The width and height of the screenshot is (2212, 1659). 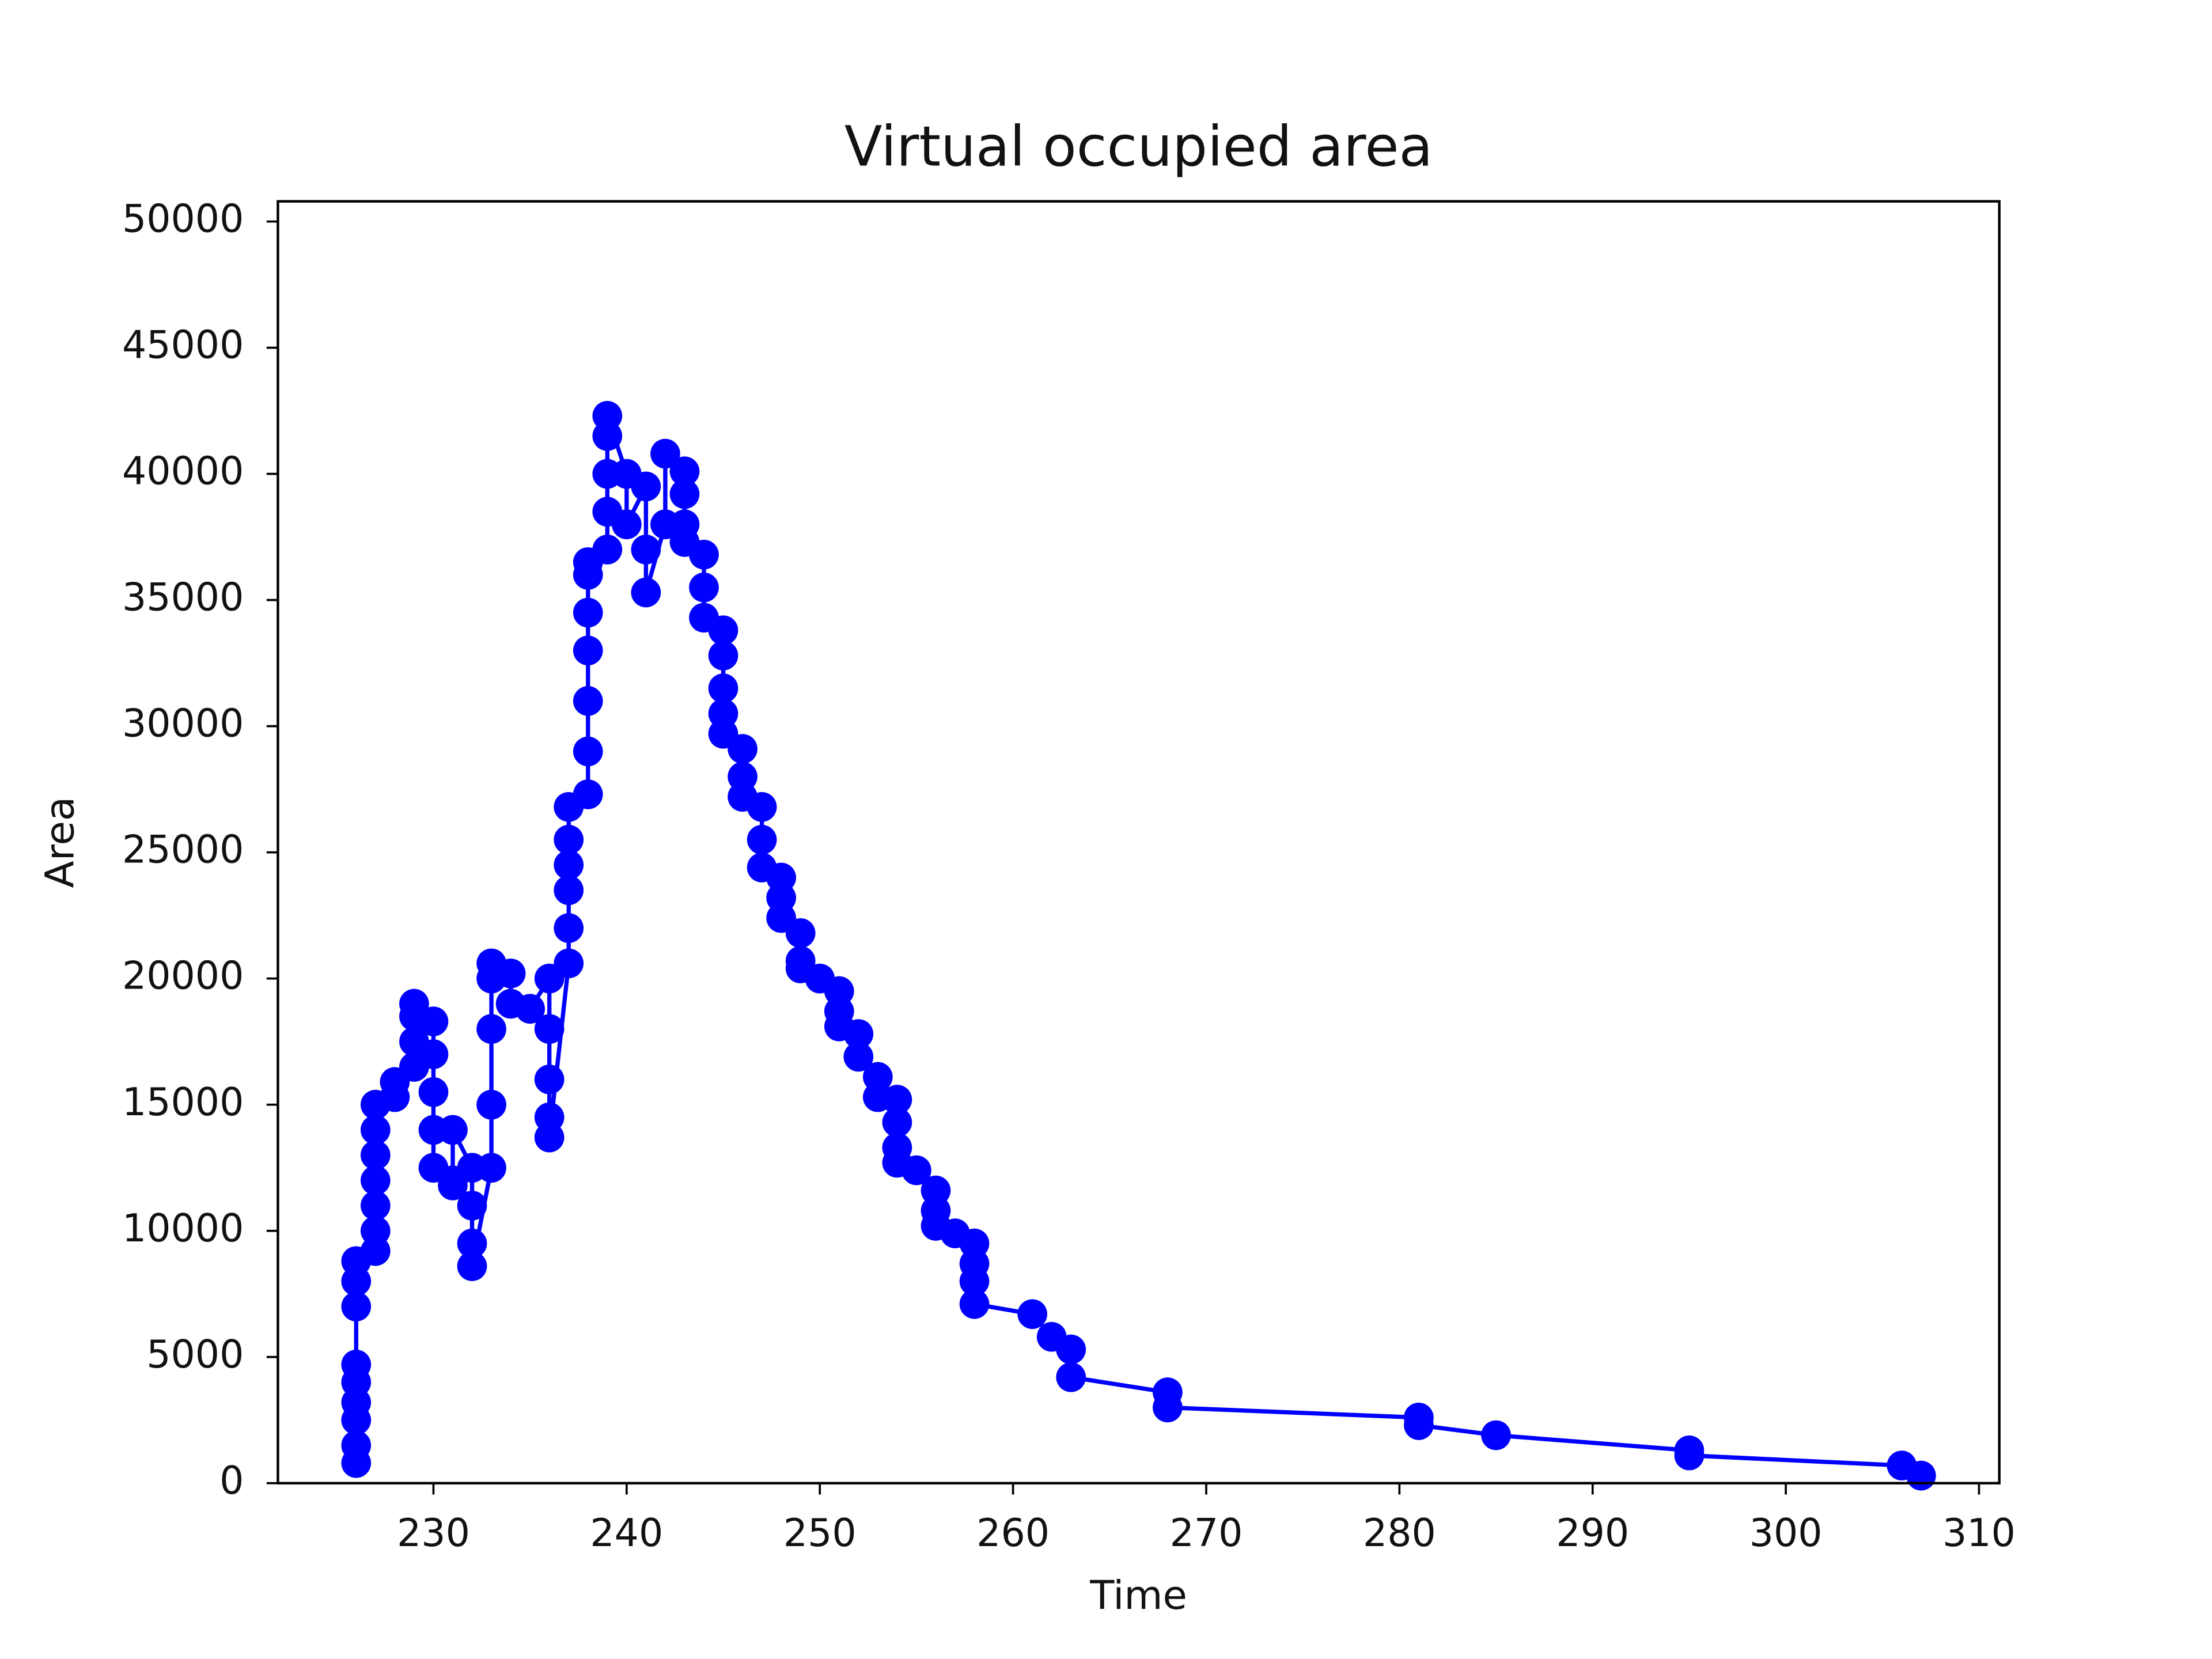 What do you see at coordinates (195, 1354) in the screenshot?
I see `y-tick-label: 5000` at bounding box center [195, 1354].